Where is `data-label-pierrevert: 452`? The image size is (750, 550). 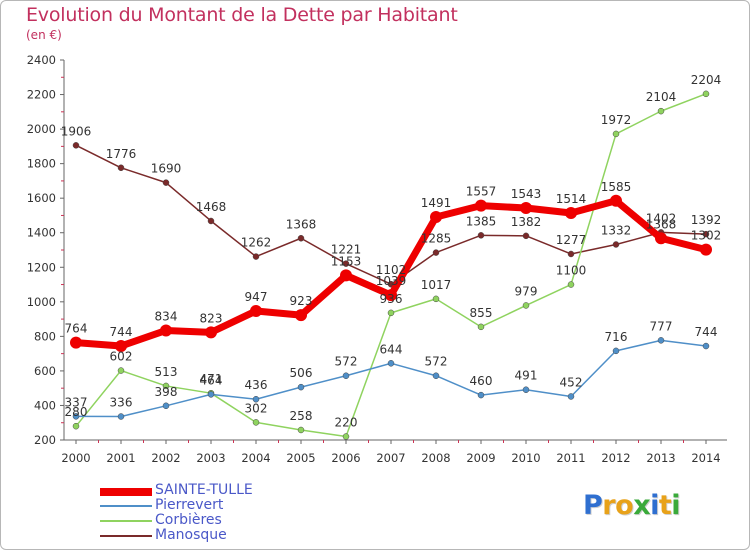
data-label-pierrevert: 452 is located at coordinates (571, 382).